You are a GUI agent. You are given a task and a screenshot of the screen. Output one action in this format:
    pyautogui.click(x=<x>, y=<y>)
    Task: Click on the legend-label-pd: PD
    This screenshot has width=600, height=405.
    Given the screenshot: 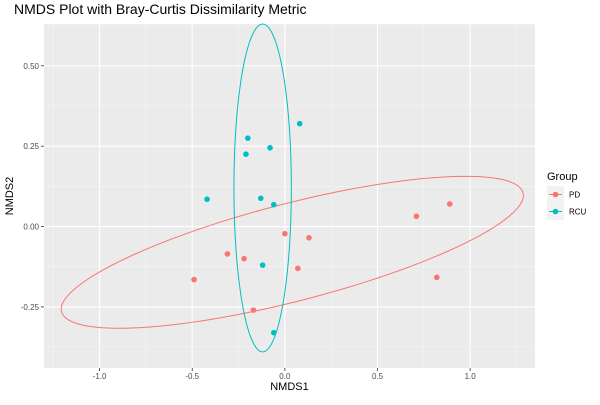 What is the action you would take?
    pyautogui.click(x=574, y=195)
    